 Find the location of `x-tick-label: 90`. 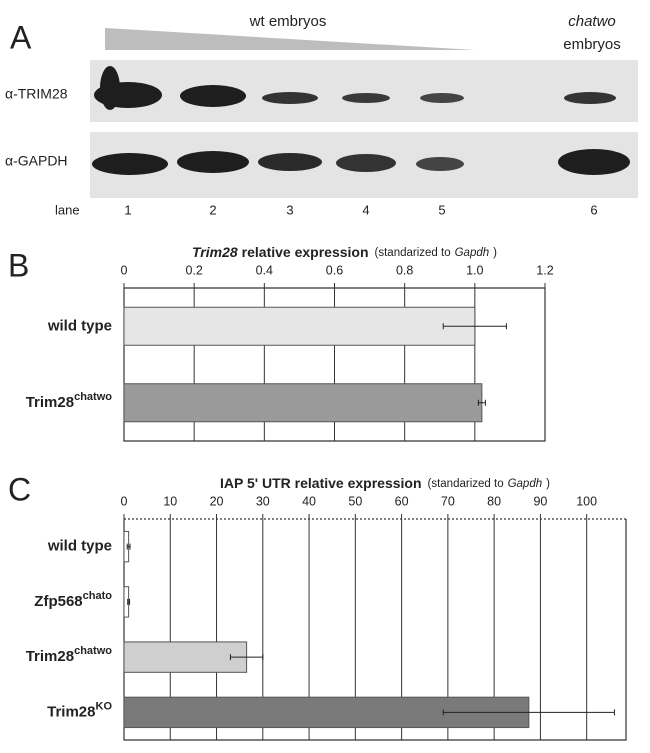

x-tick-label: 90 is located at coordinates (540, 501).